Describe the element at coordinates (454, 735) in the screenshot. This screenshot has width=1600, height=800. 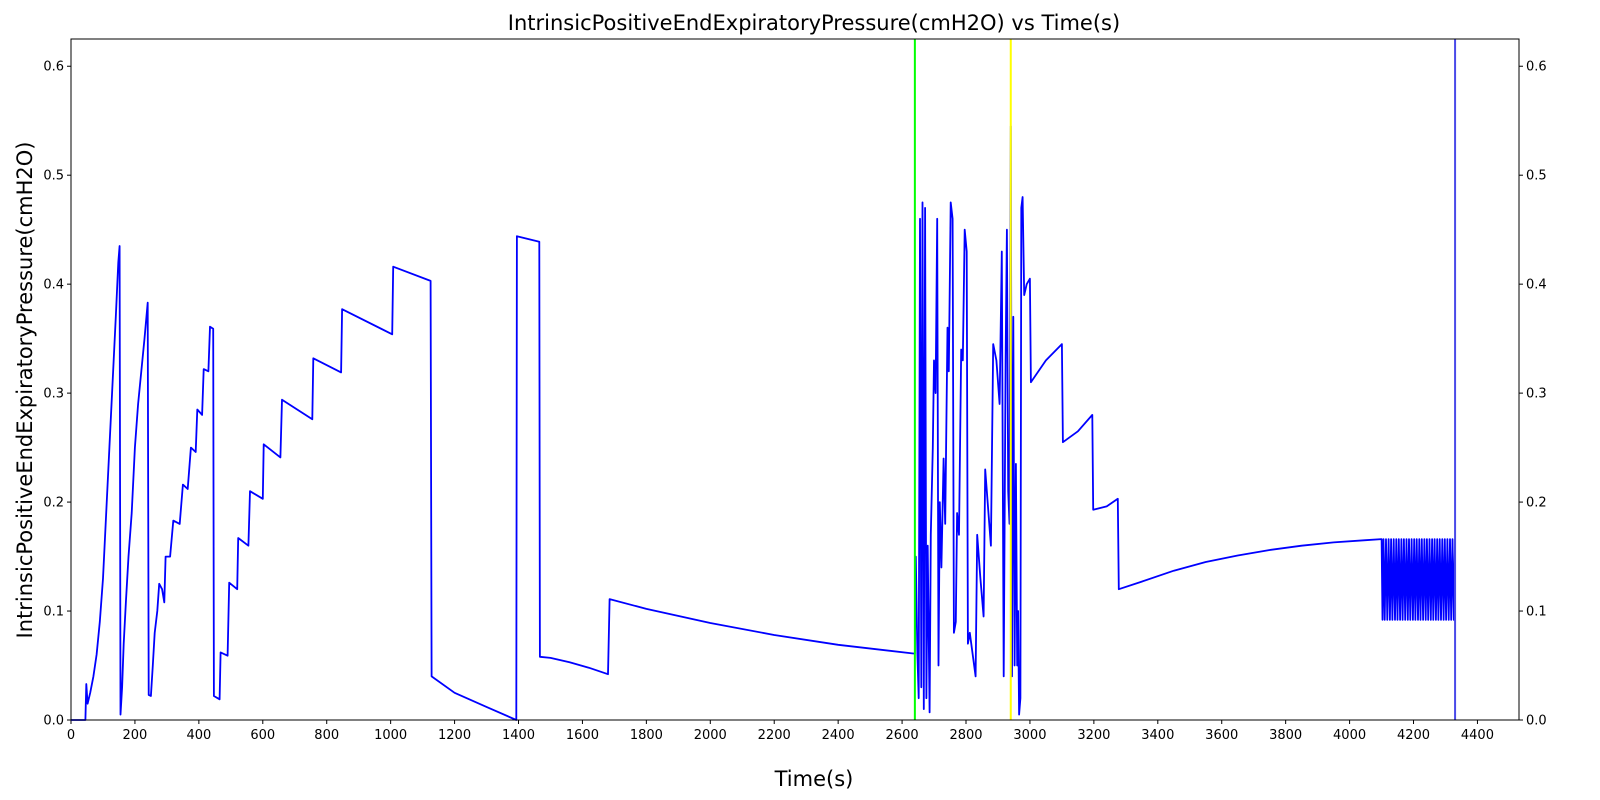
I see `x-tick-label: 1200` at that location.